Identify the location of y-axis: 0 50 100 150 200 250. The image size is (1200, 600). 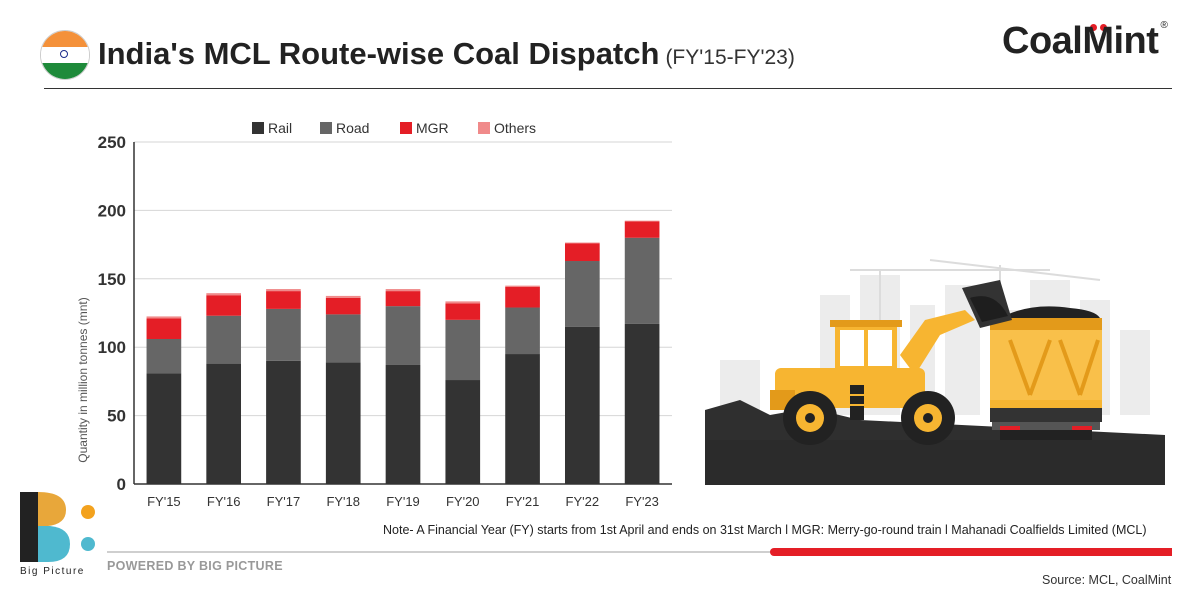
(116, 313).